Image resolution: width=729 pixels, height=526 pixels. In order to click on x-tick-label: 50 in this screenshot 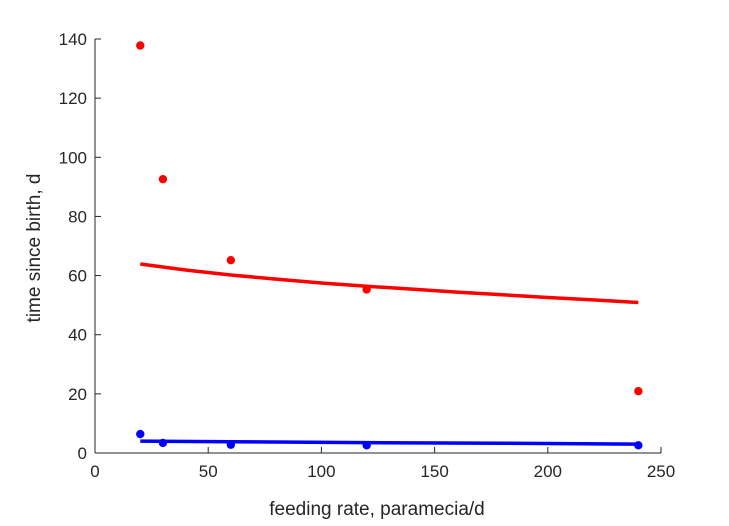, I will do `click(208, 471)`.